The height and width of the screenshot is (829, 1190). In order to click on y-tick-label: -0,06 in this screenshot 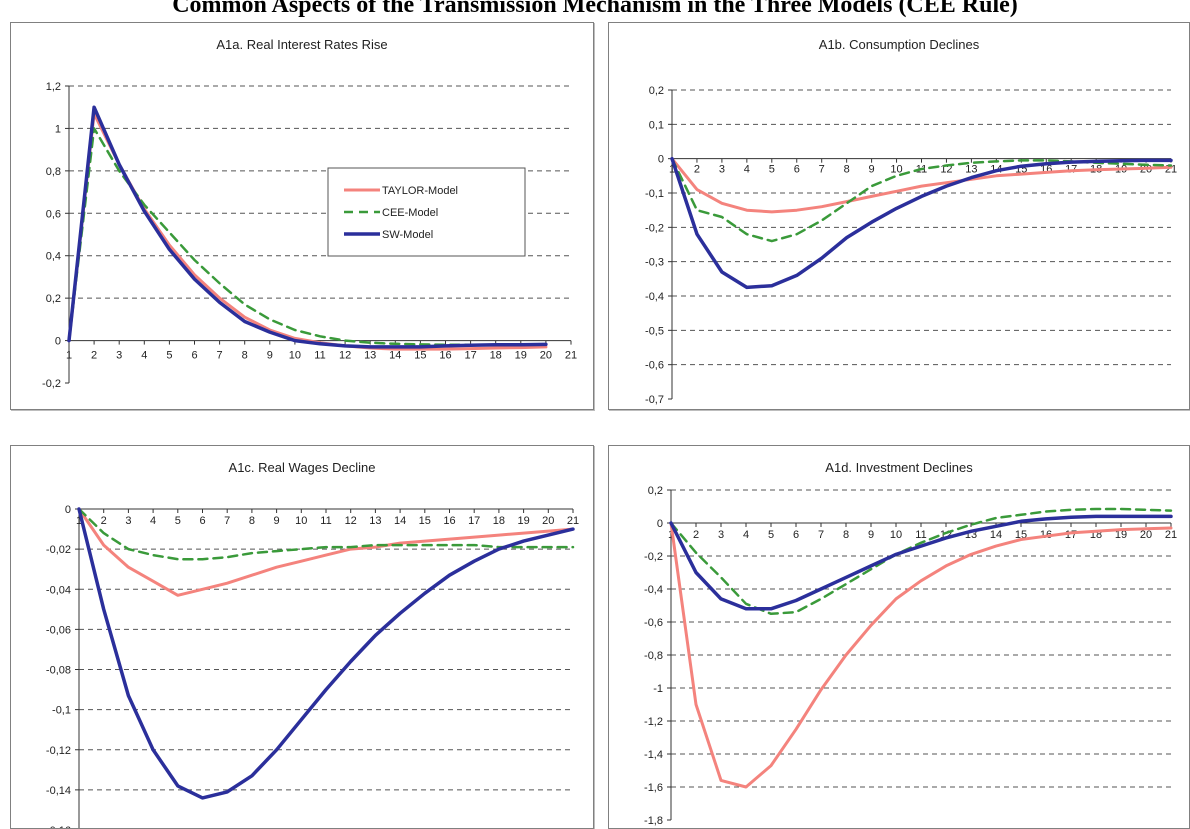, I will do `click(58, 630)`.